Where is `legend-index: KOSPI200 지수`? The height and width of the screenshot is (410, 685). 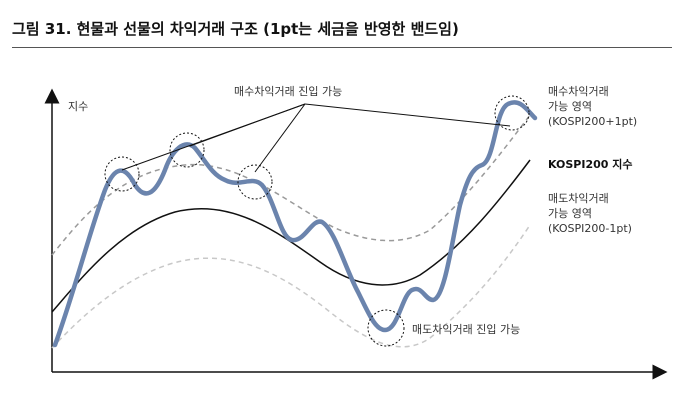
legend-index: KOSPI200 지수 is located at coordinates (590, 164).